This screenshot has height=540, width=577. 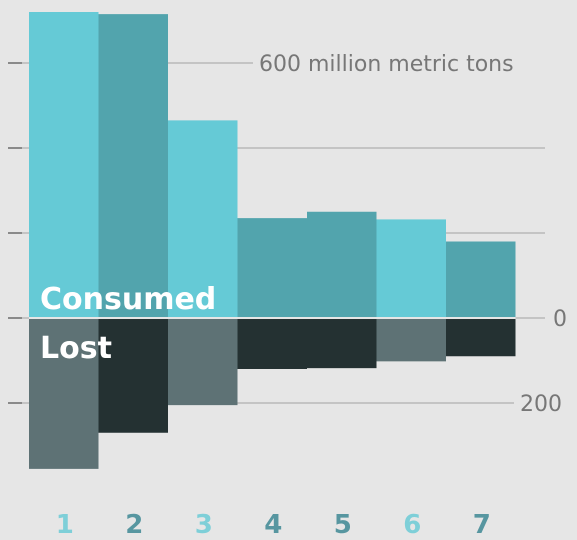 I want to click on x-category-label: 5, so click(x=343, y=525).